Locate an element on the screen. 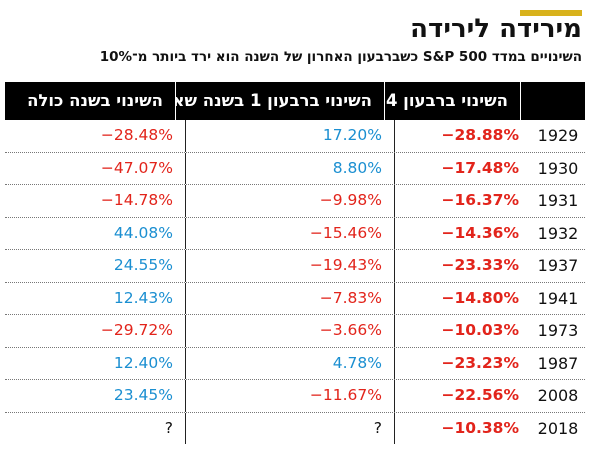  cell-q1-next-year: 4.78% is located at coordinates (290, 363).